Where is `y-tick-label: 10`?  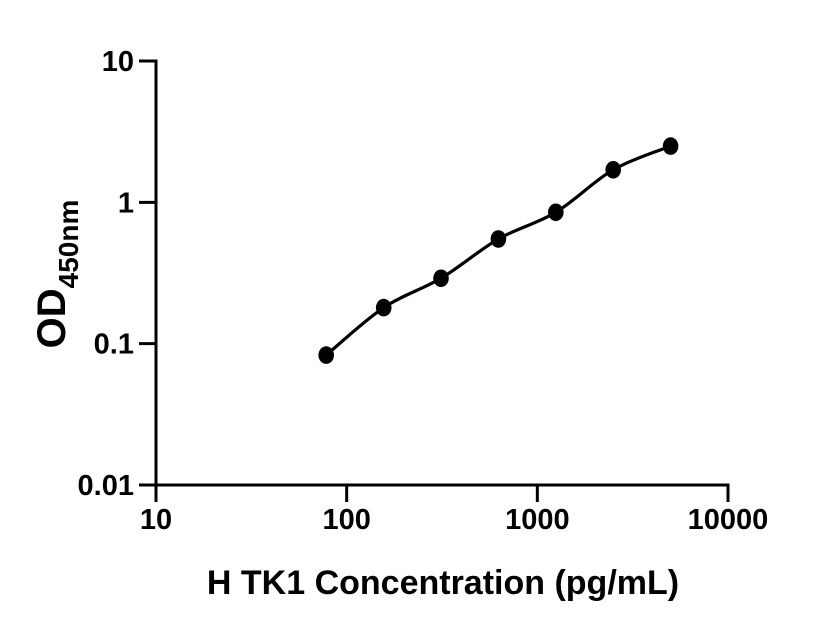 y-tick-label: 10 is located at coordinates (118, 62).